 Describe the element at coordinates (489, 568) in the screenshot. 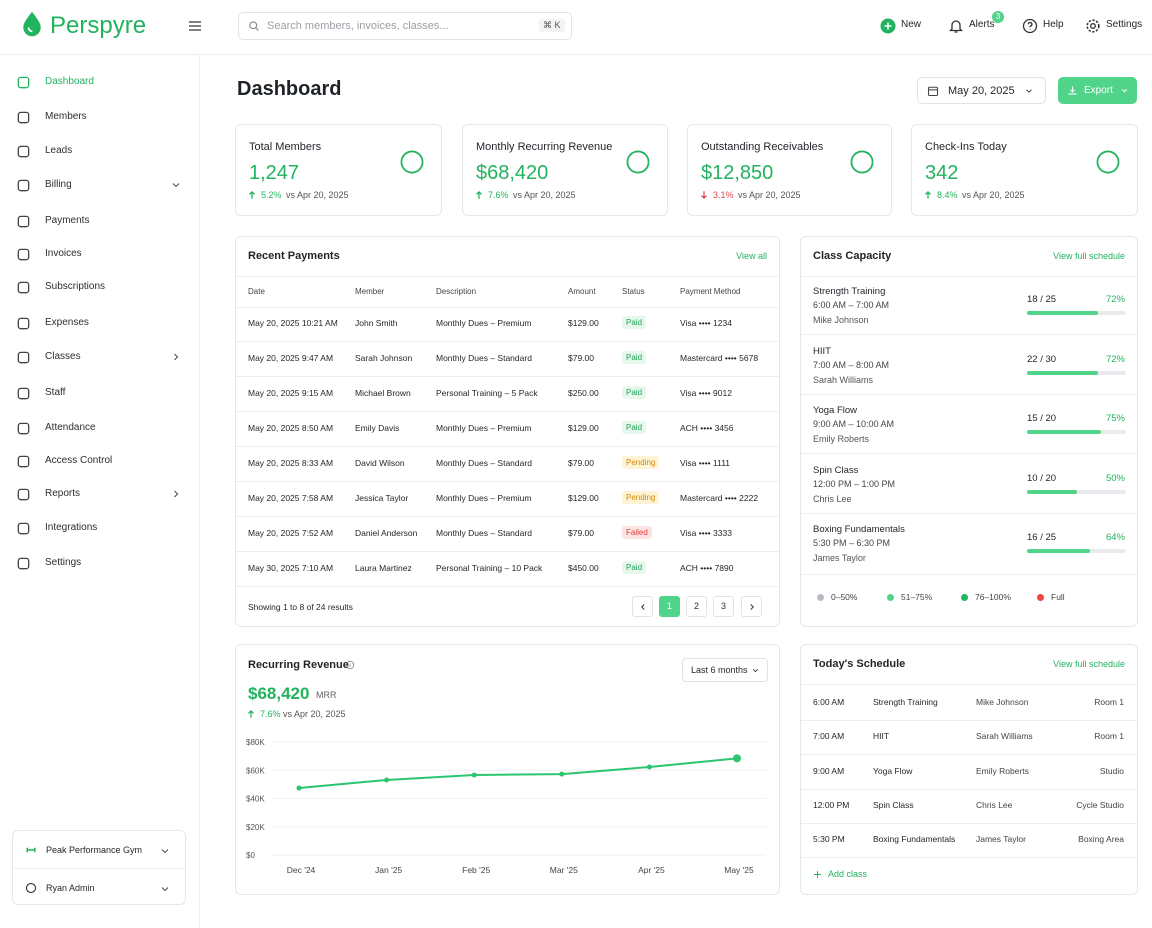

I see `table-cell: Personal Training – 10 Pack` at that location.